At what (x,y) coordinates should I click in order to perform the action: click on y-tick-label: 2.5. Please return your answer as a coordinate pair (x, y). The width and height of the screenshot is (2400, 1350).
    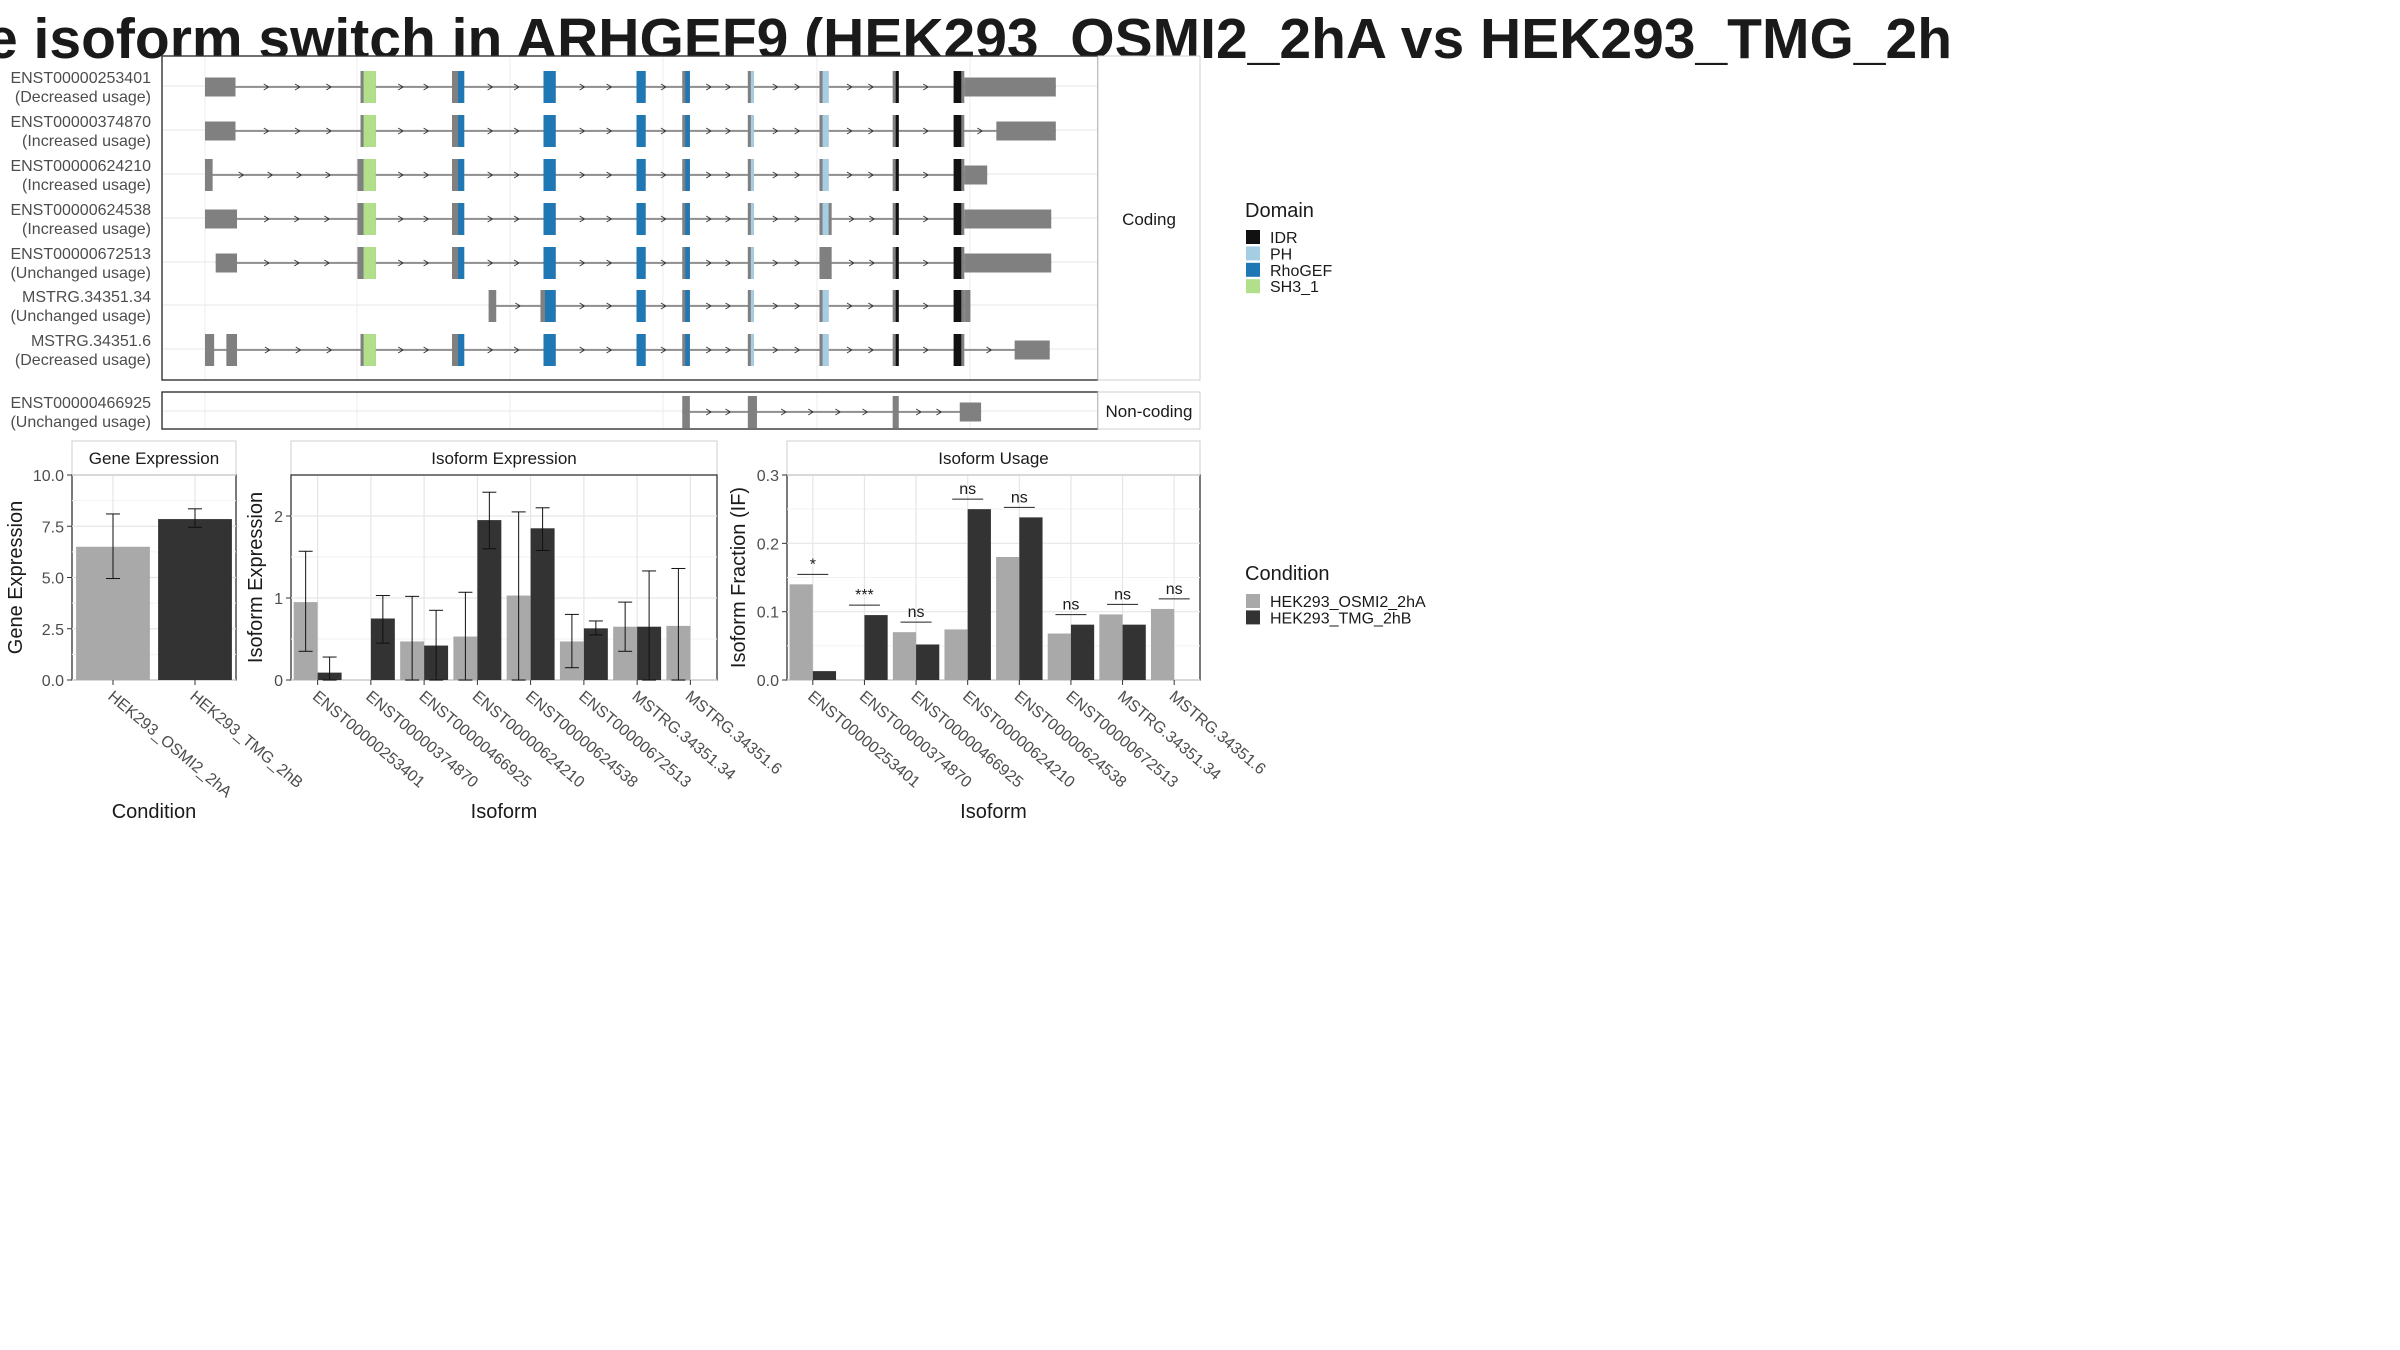
    Looking at the image, I should click on (53, 630).